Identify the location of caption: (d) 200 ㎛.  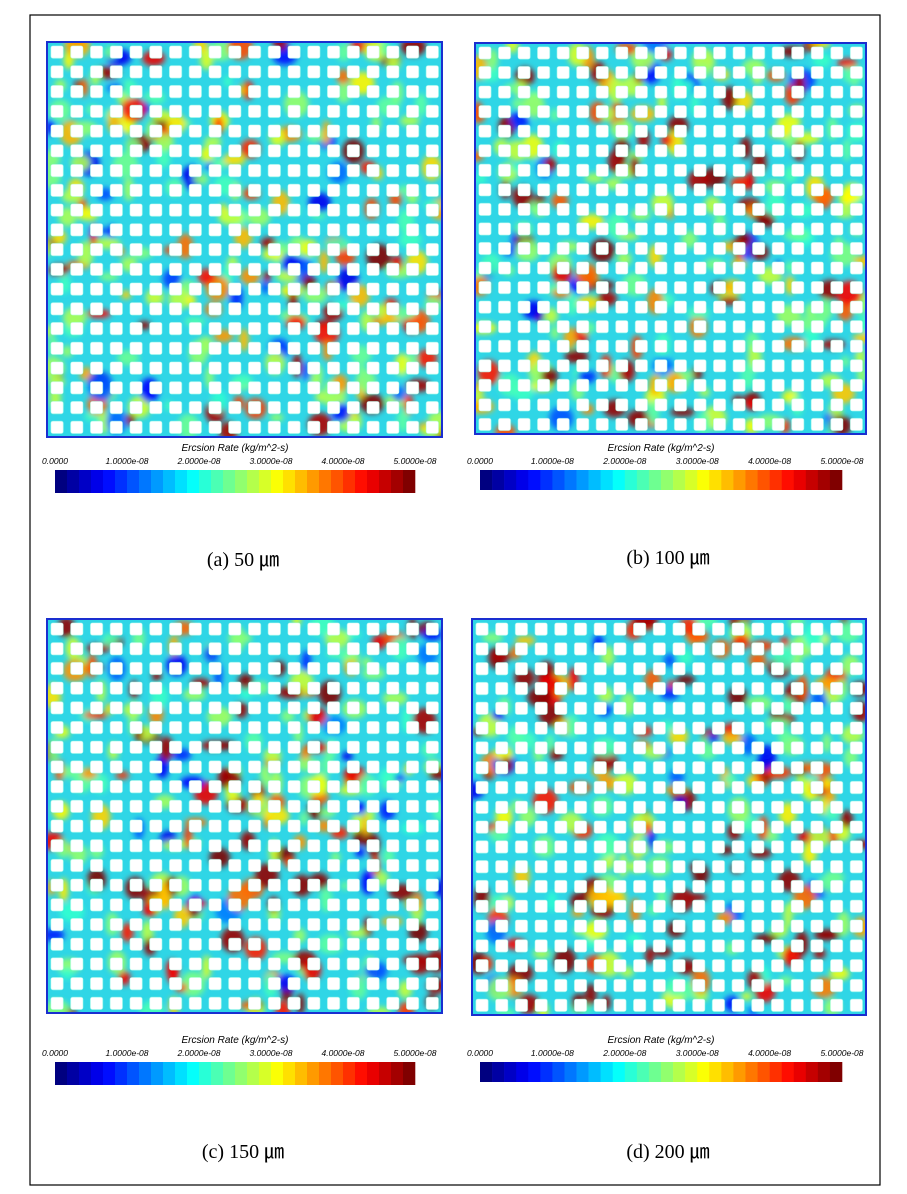
(667, 1152).